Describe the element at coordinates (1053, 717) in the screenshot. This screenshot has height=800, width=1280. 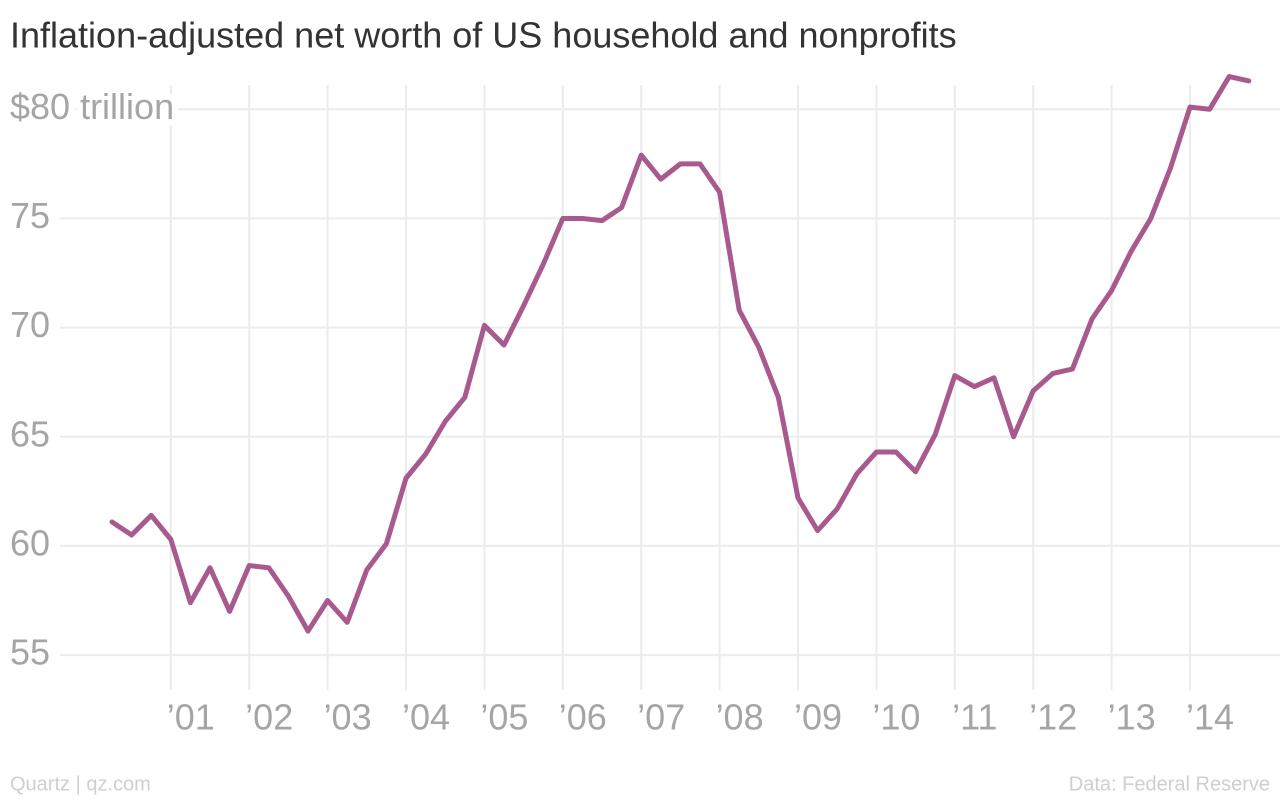
I see `x-tick-label: ’12` at that location.